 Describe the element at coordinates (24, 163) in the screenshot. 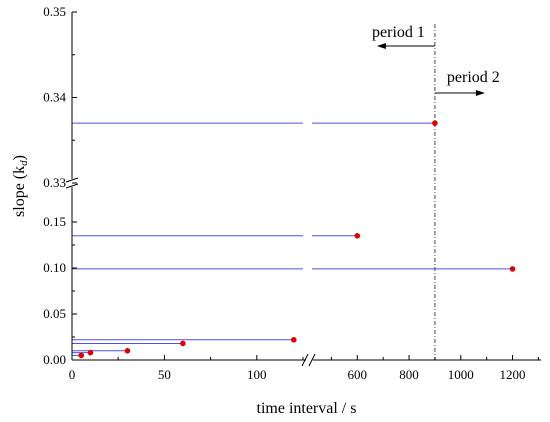

I see `y-axis-title-subscript: d` at that location.